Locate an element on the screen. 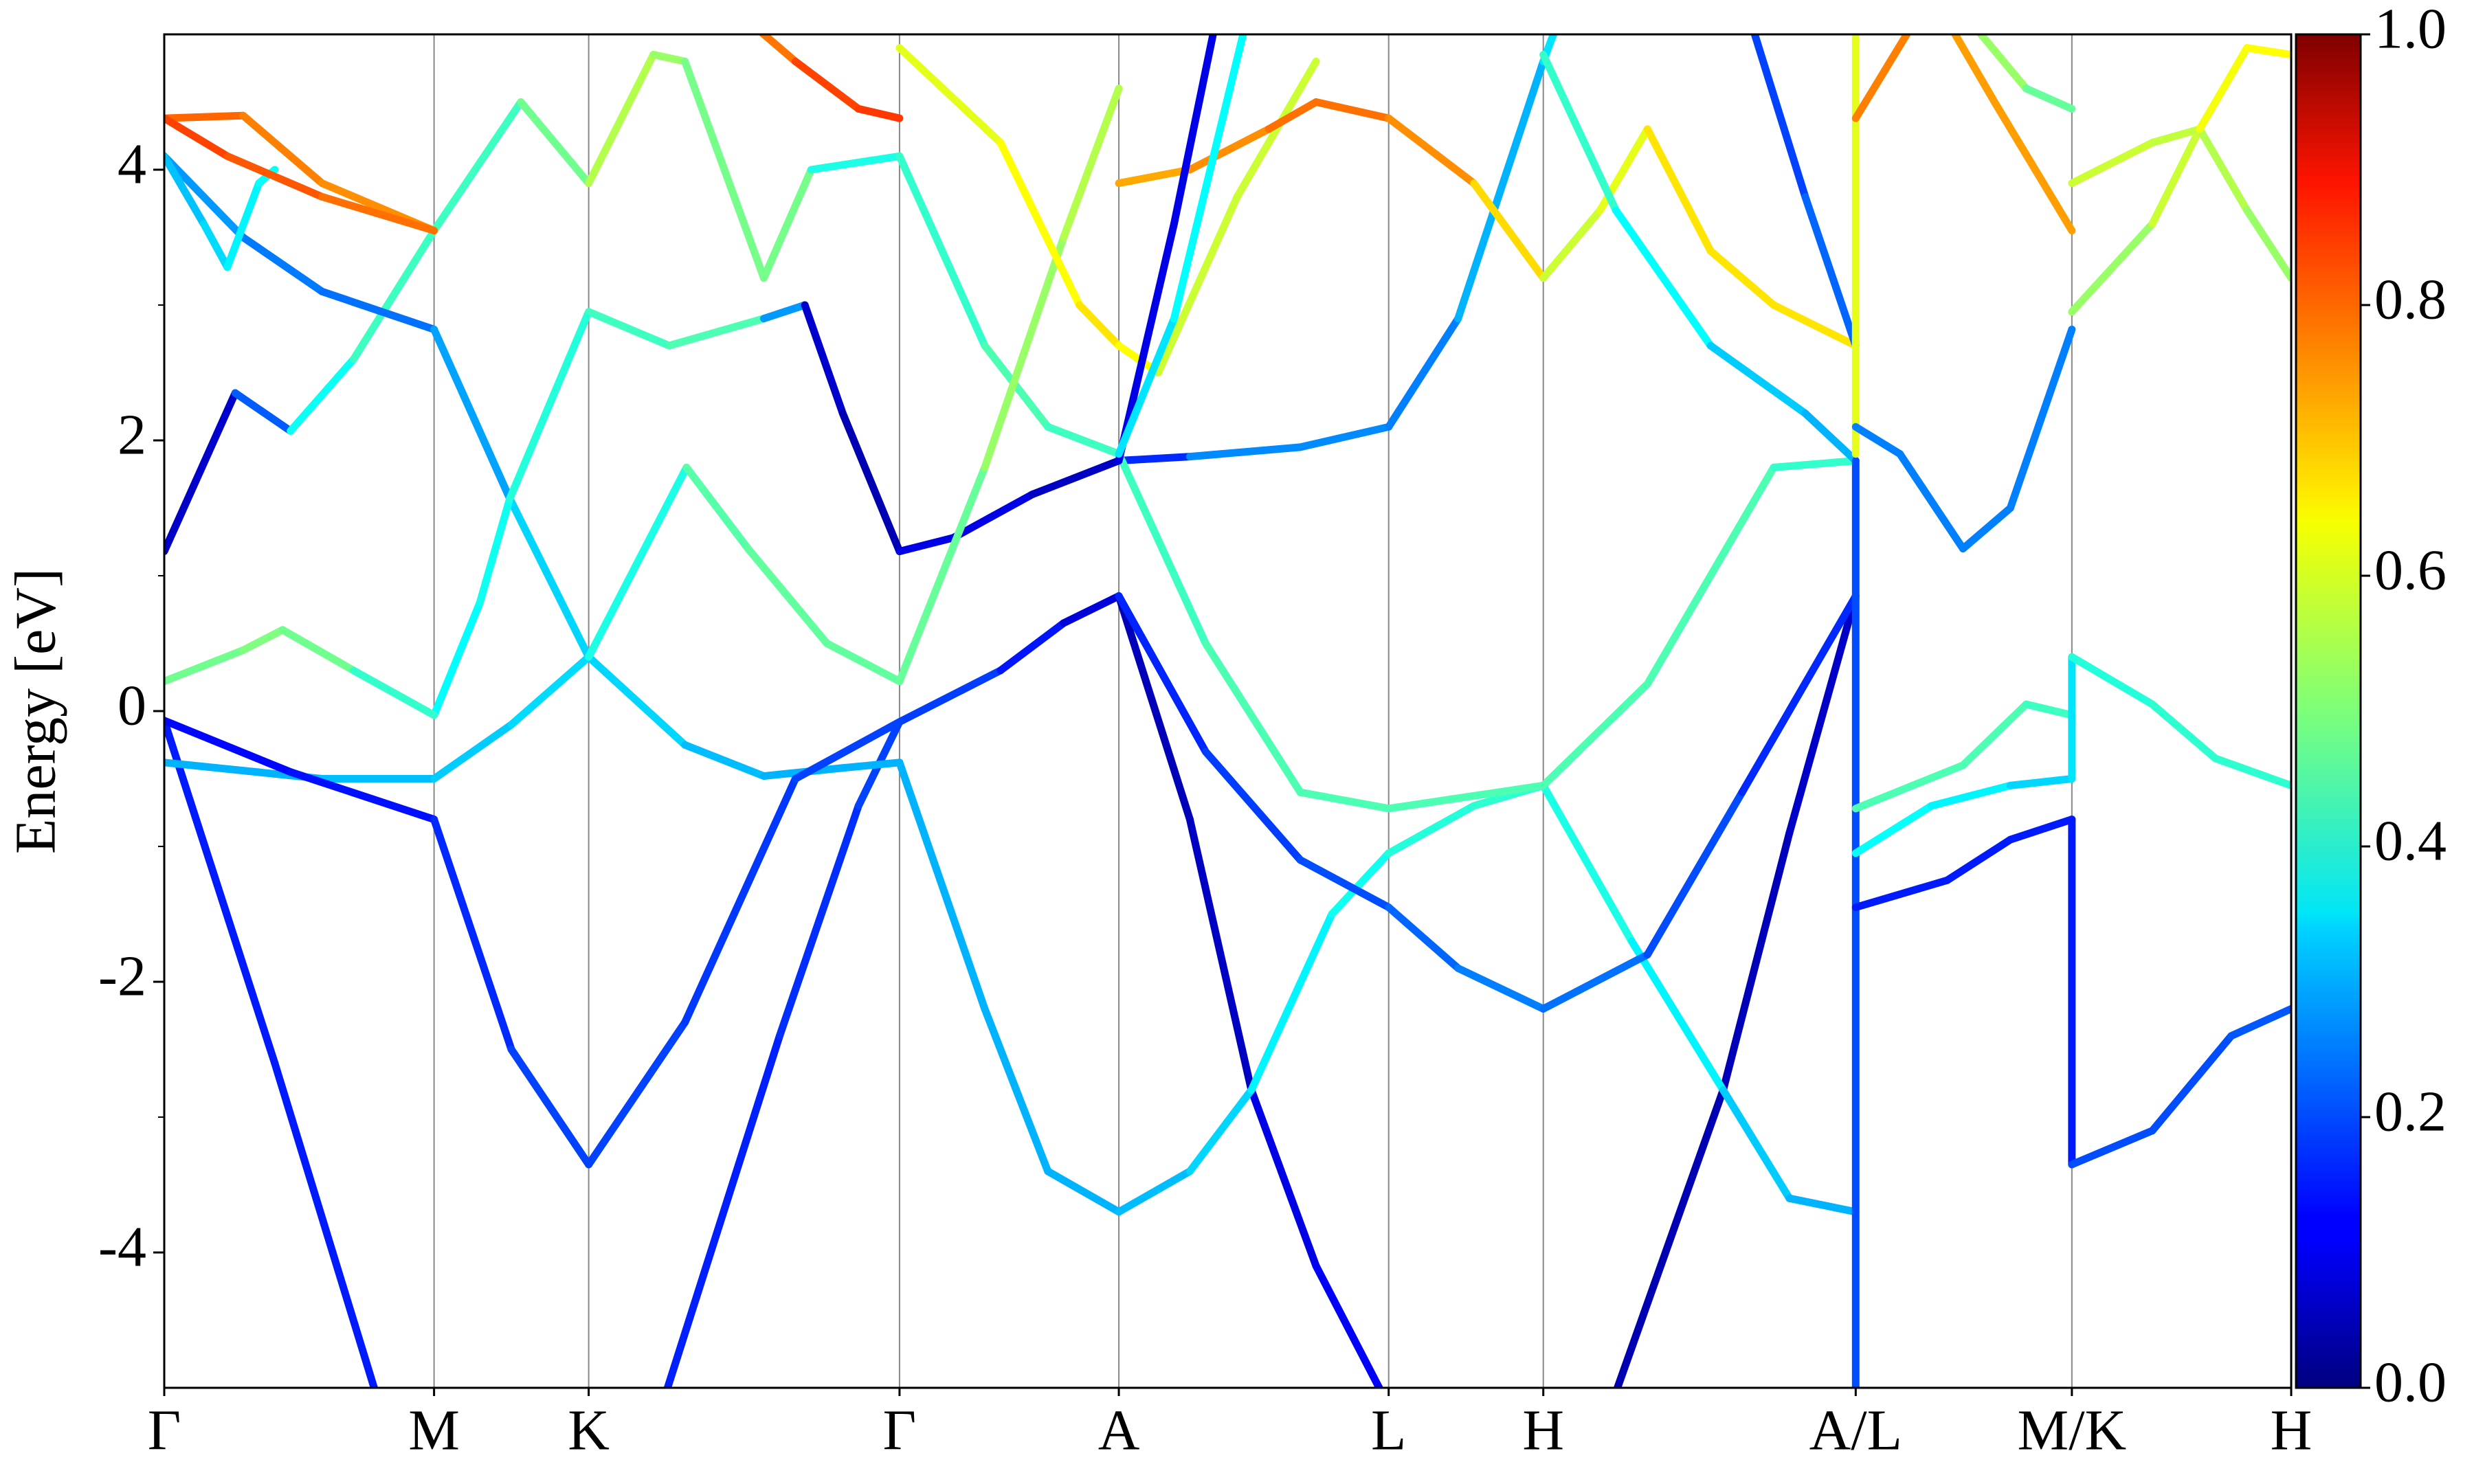  colorbar-tick-label: 0.8 is located at coordinates (2410, 299).